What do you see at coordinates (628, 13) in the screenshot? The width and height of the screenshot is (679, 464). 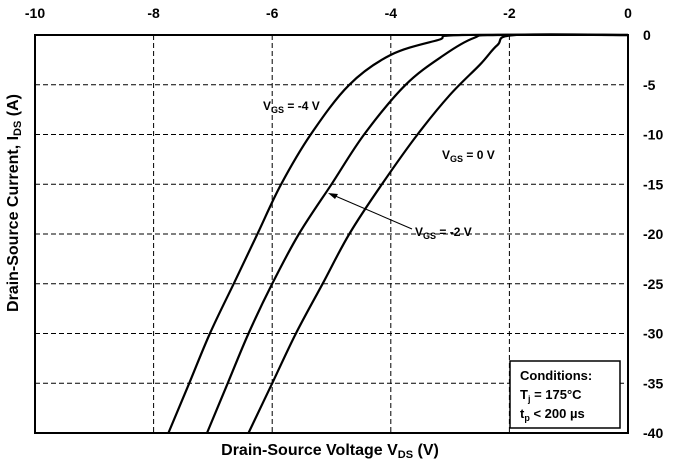 I see `x-tick-label: 0` at bounding box center [628, 13].